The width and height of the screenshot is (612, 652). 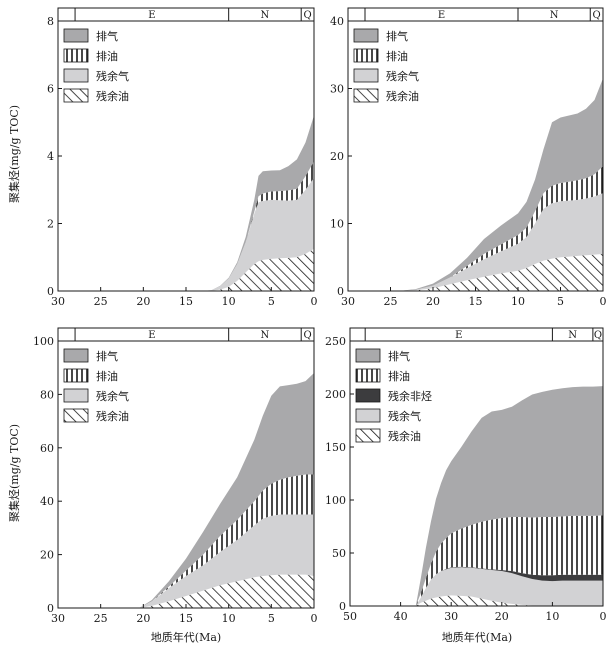 I want to click on y-tick-label: 250, so click(x=335, y=341).